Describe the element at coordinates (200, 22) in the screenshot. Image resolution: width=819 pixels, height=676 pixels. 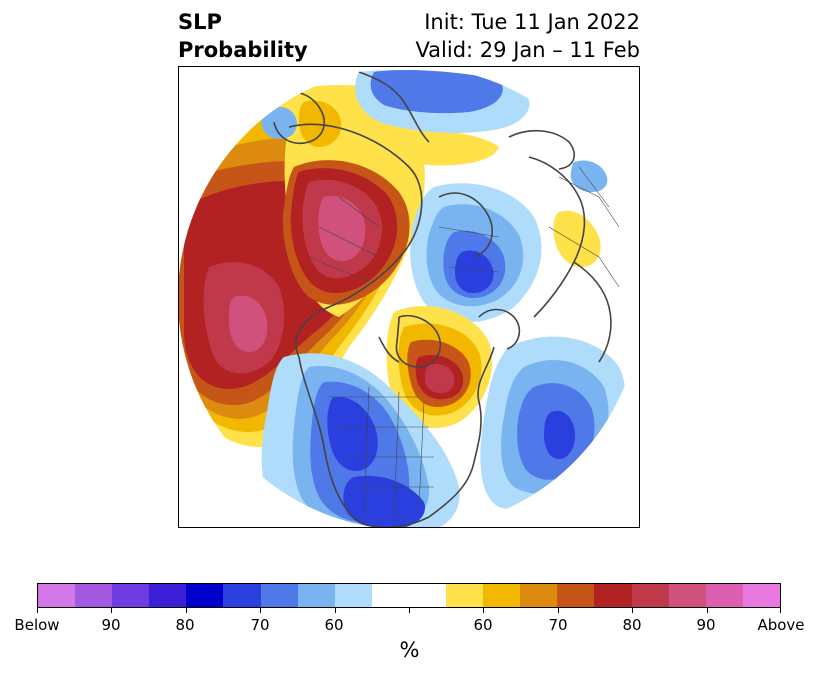
I see `title-line-1: SLP` at that location.